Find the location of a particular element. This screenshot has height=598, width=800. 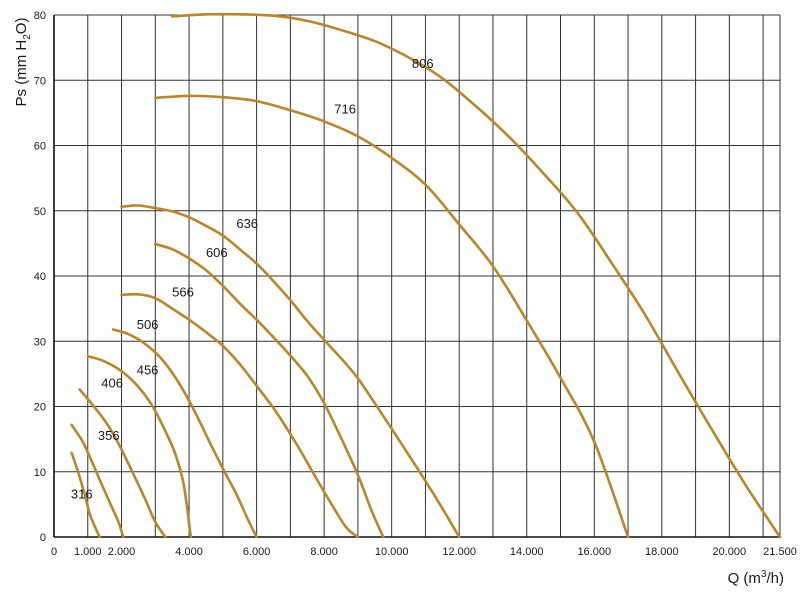

y-tick-label: 10 is located at coordinates (40, 473).